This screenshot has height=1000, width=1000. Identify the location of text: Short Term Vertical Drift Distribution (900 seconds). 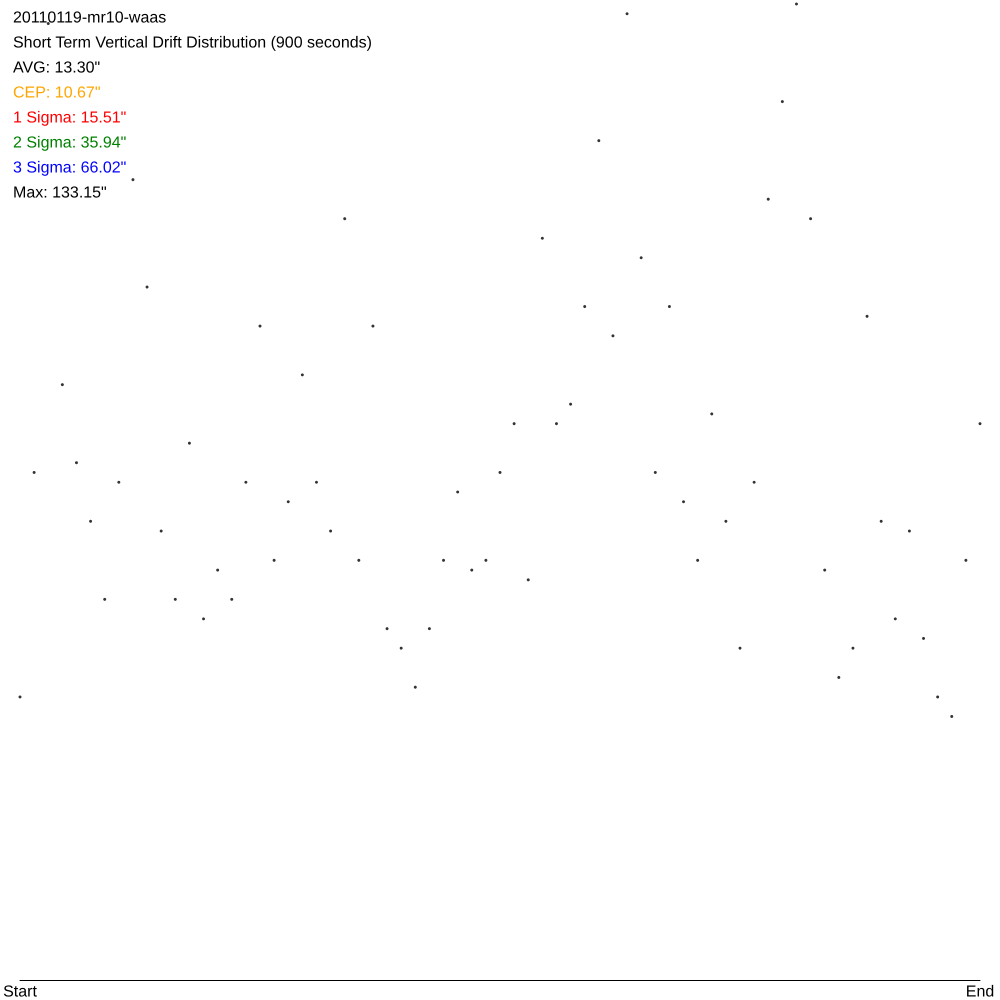
(192, 43).